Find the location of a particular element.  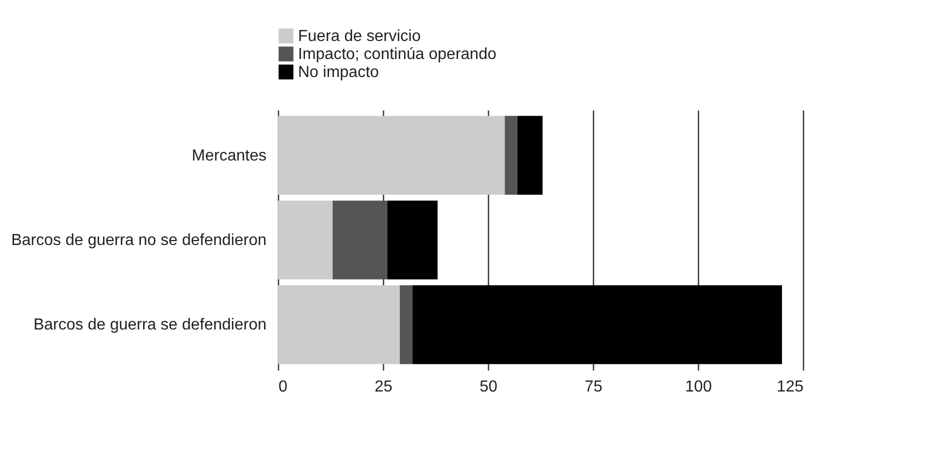

x-tick-label: 75 is located at coordinates (593, 387).